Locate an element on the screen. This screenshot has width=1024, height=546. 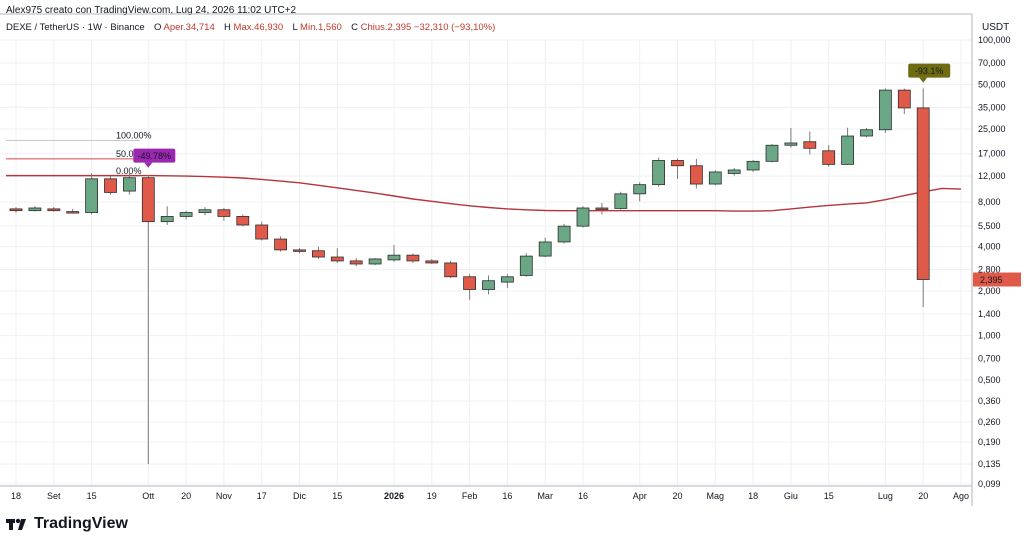
change-annotation-pointer is located at coordinates (148, 165).